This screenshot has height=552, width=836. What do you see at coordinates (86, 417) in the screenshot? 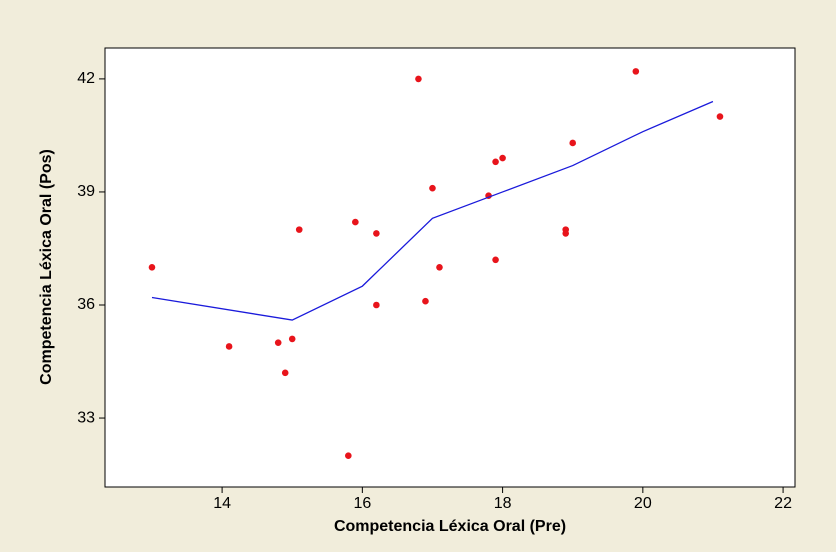
I see `y-tick-label: 33` at bounding box center [86, 417].